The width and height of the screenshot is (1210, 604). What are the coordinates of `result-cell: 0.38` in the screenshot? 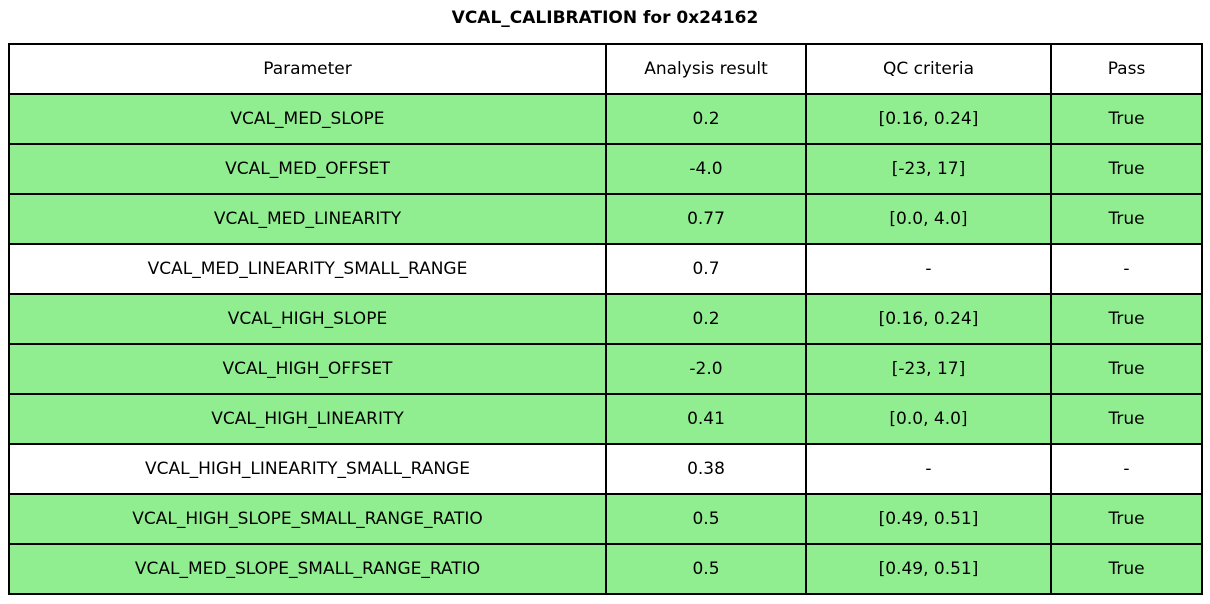 It's located at (706, 469).